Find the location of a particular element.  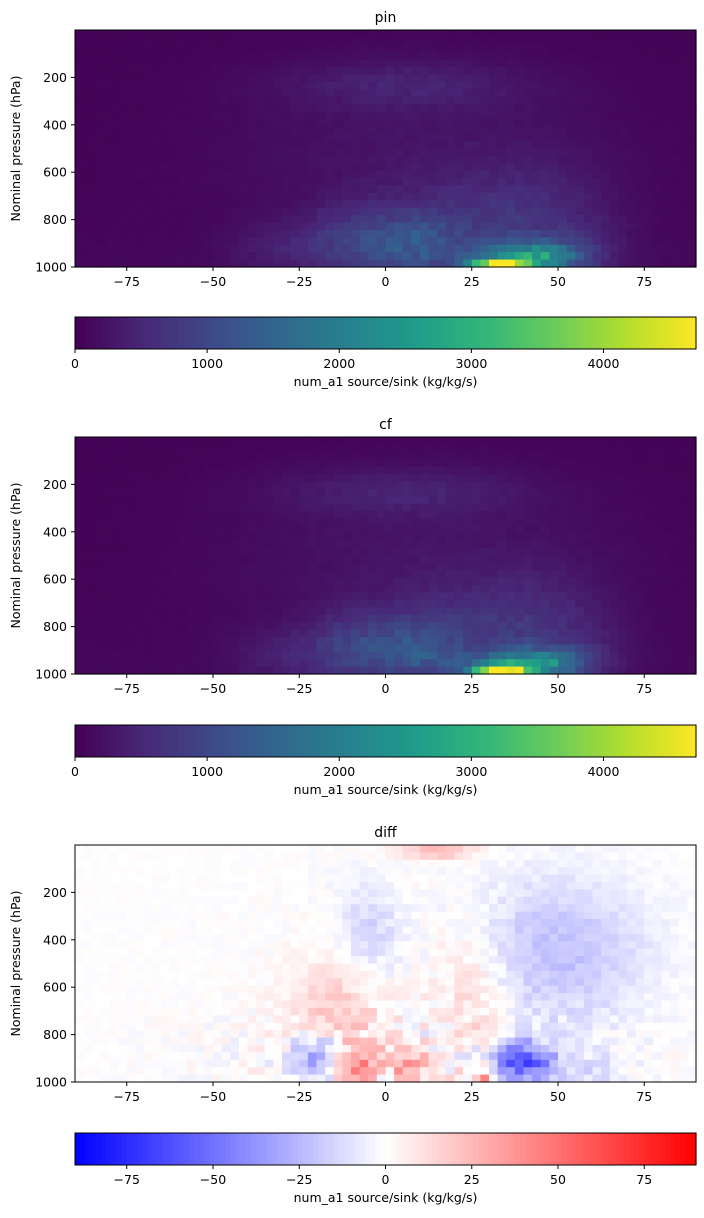

x-tick-label: 25 is located at coordinates (472, 688).